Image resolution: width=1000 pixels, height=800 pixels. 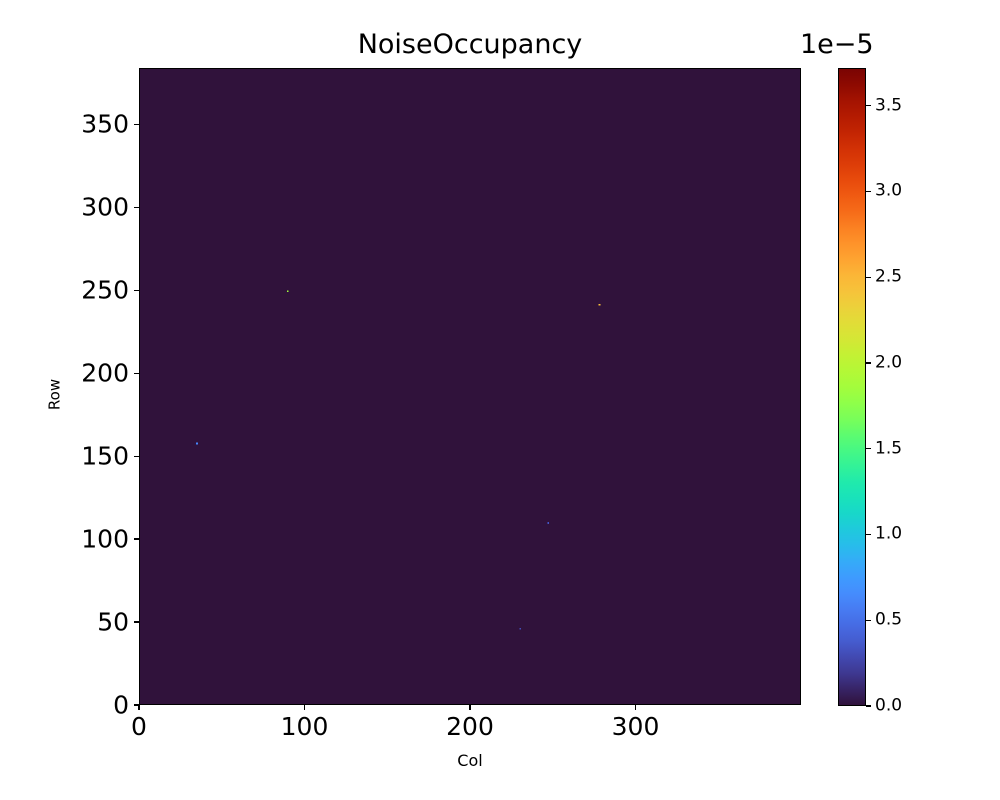 I want to click on x-tick-label: 200, so click(x=470, y=726).